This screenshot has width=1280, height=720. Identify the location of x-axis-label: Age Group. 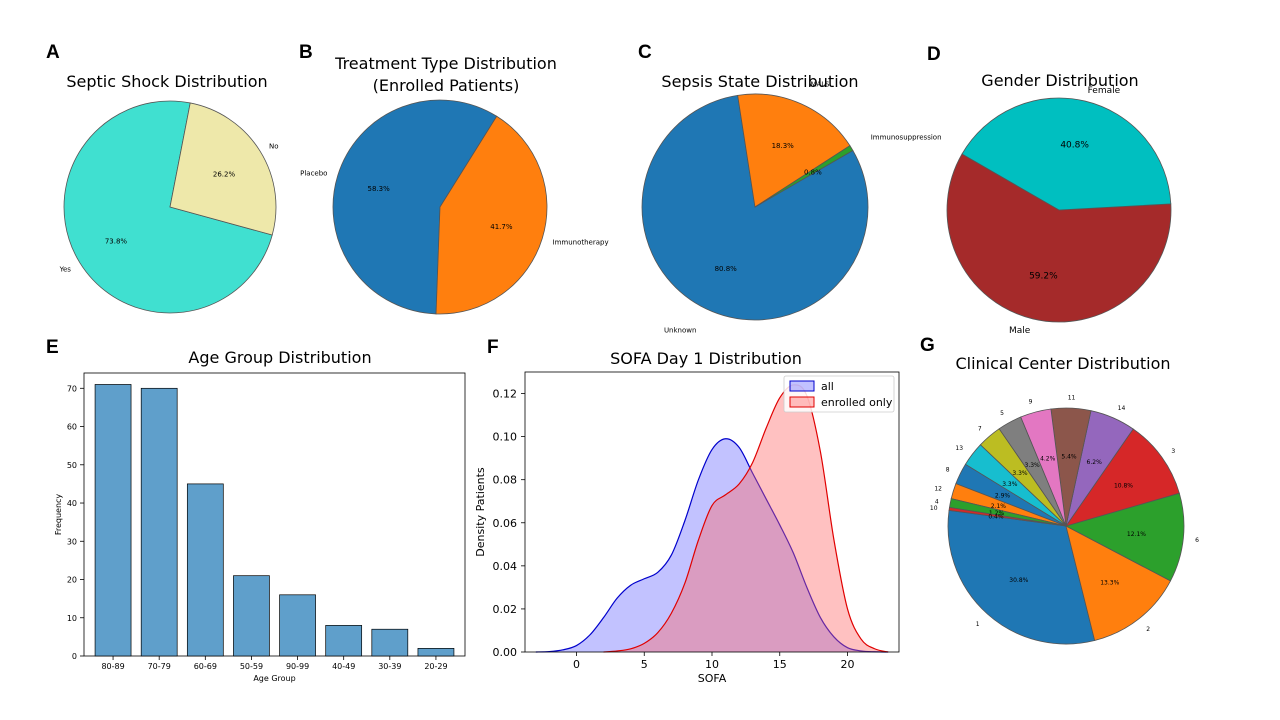
(274, 678).